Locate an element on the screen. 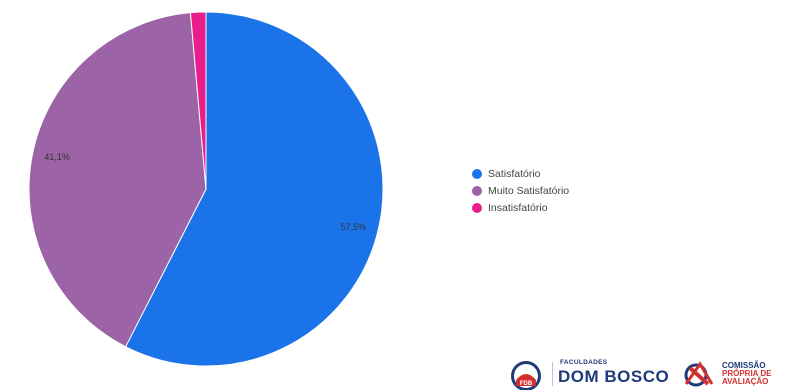 The height and width of the screenshot is (390, 787). fdb-name: DOM BOSCO is located at coordinates (614, 376).